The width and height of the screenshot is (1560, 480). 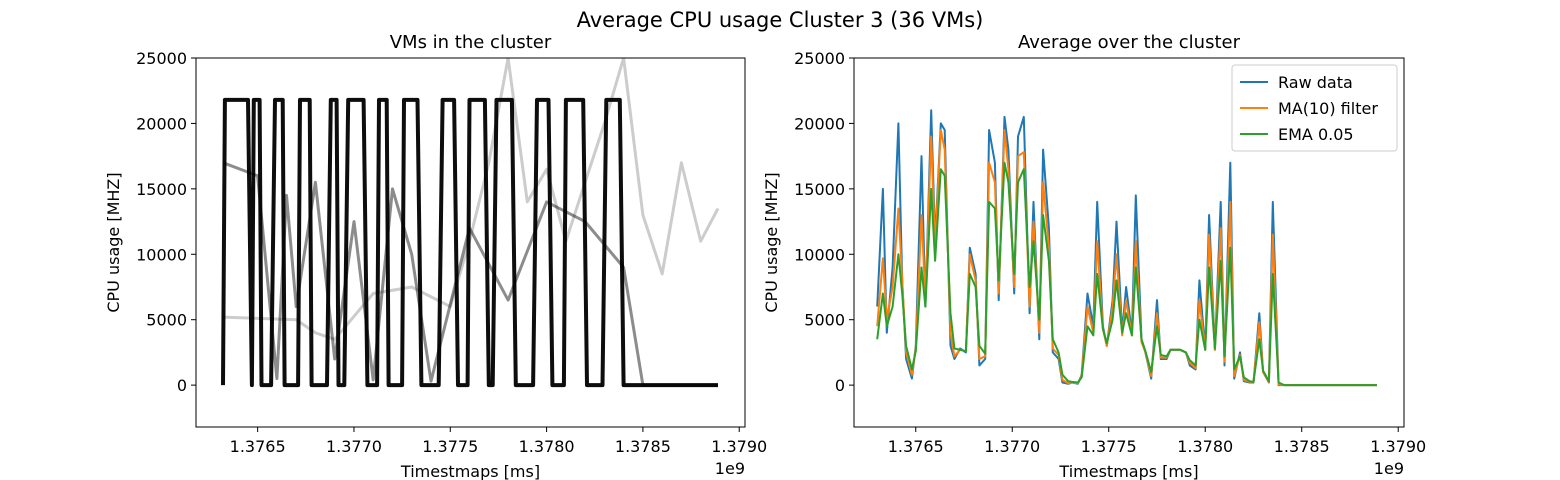 I want to click on legend-label: EMA 0.05, so click(x=1316, y=134).